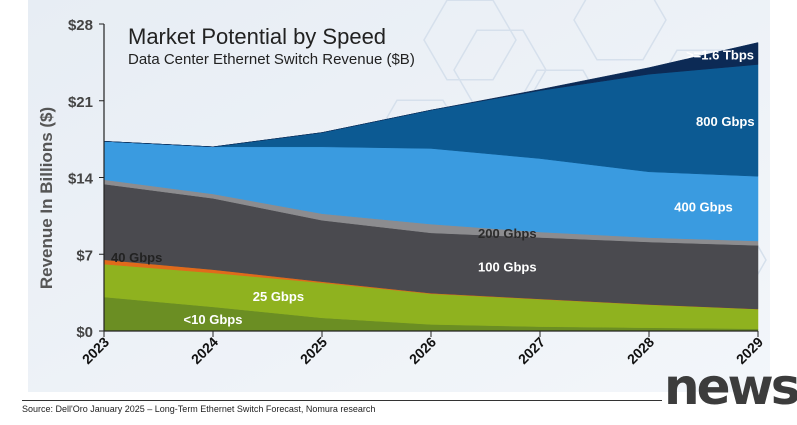 The height and width of the screenshot is (425, 797). Describe the element at coordinates (84, 332) in the screenshot. I see `y-tick-label: $0` at that location.